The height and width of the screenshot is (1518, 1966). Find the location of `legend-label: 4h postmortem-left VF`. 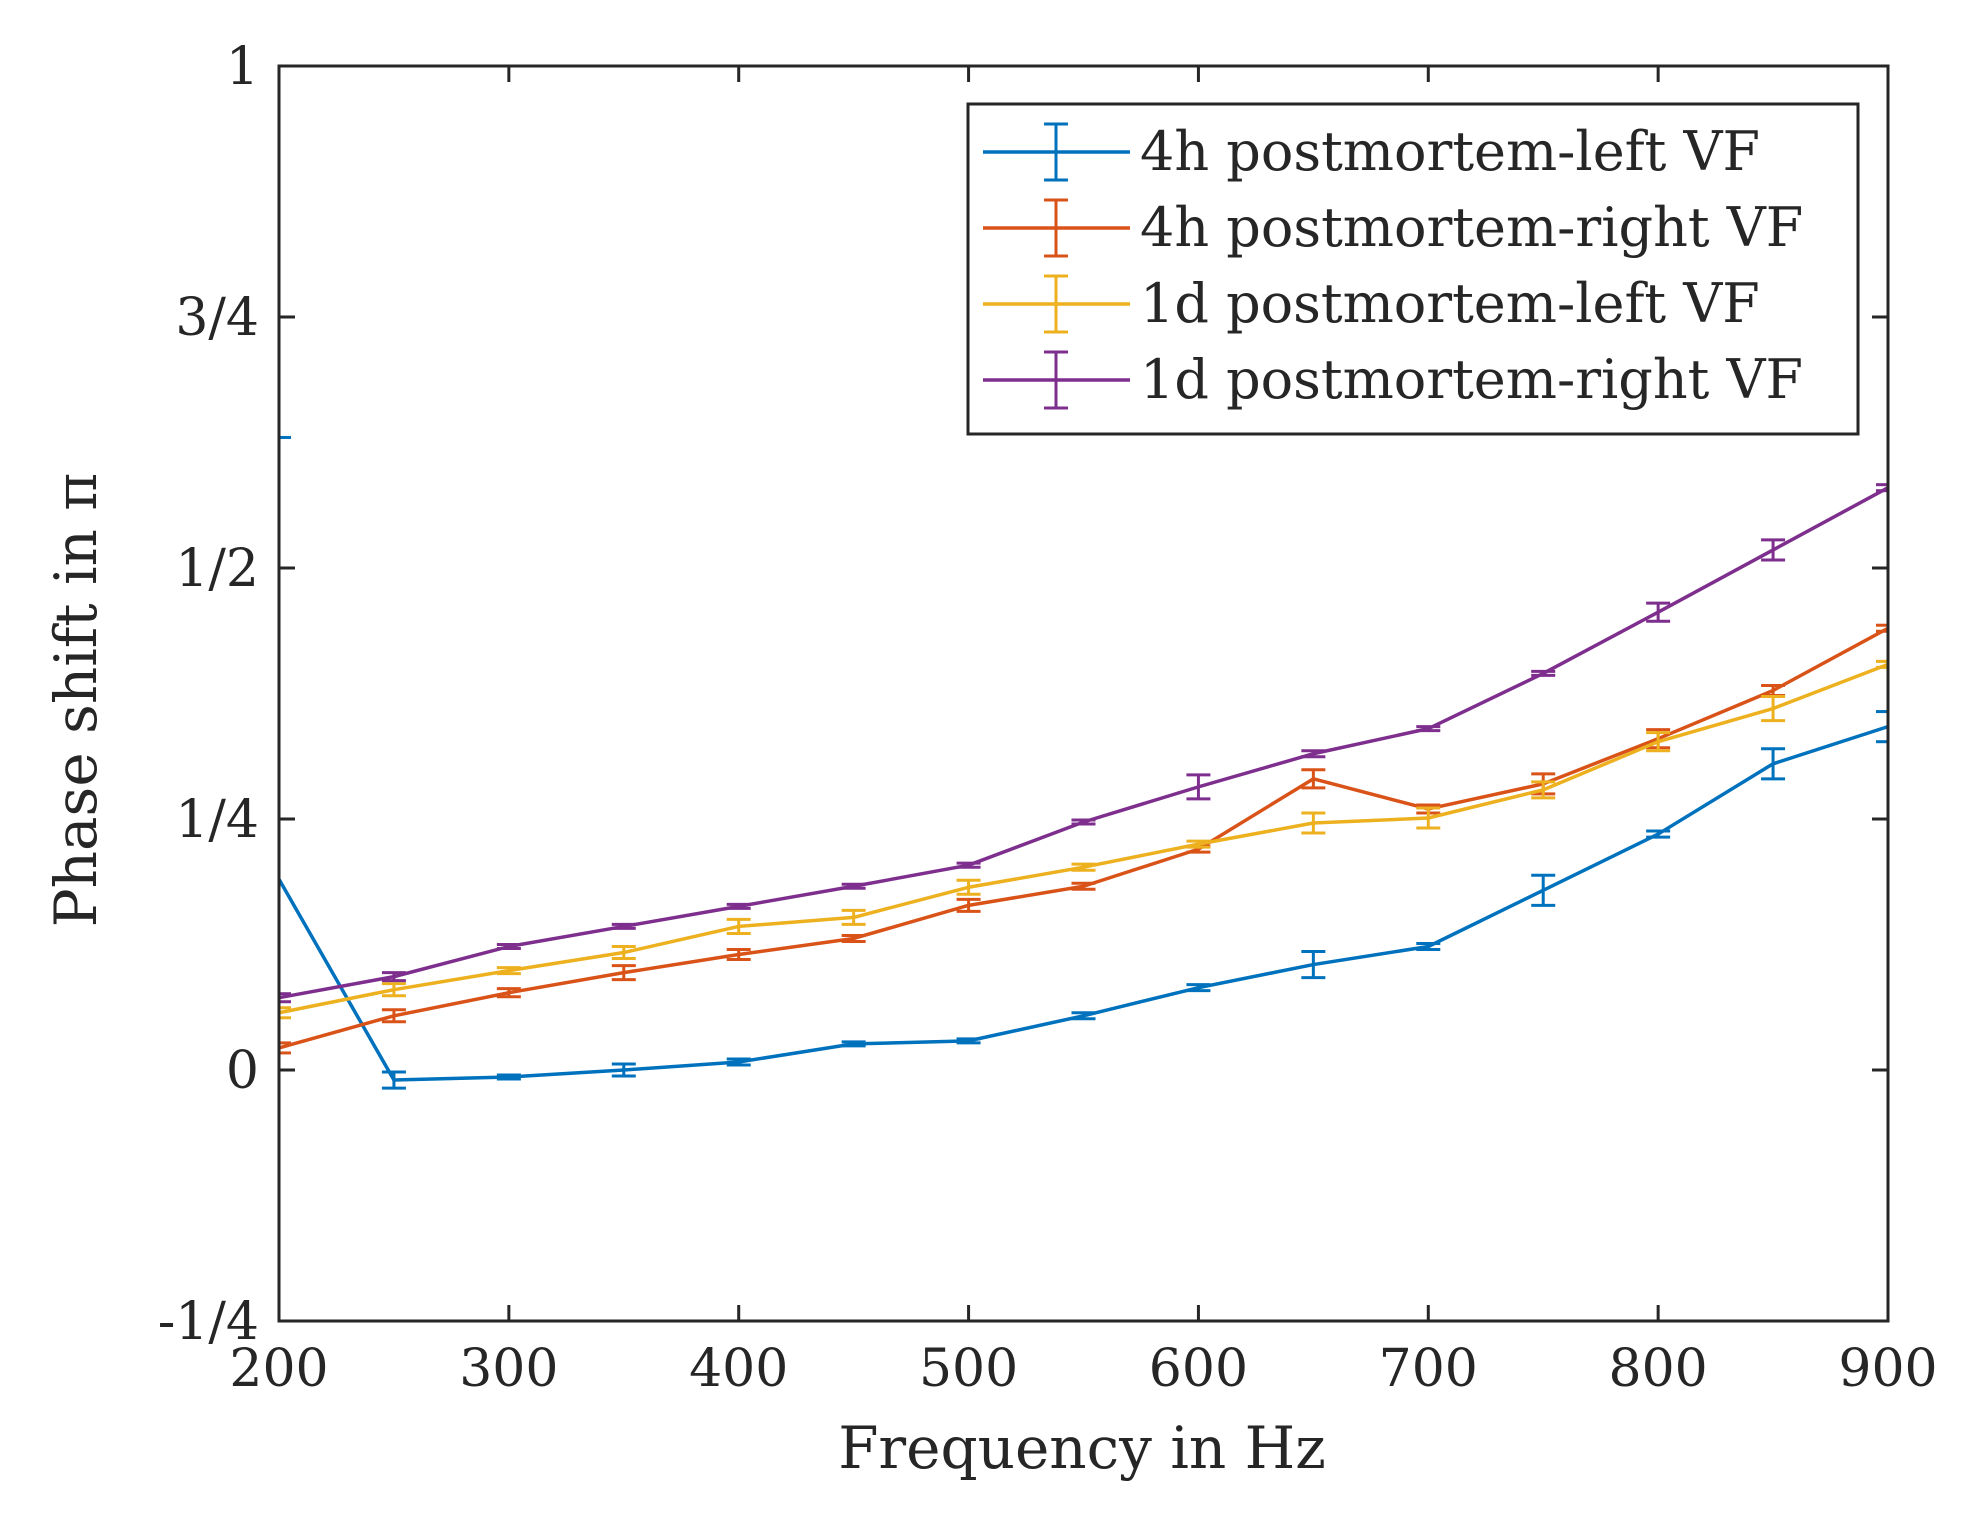

legend-label: 4h postmortem-left VF is located at coordinates (1450, 151).